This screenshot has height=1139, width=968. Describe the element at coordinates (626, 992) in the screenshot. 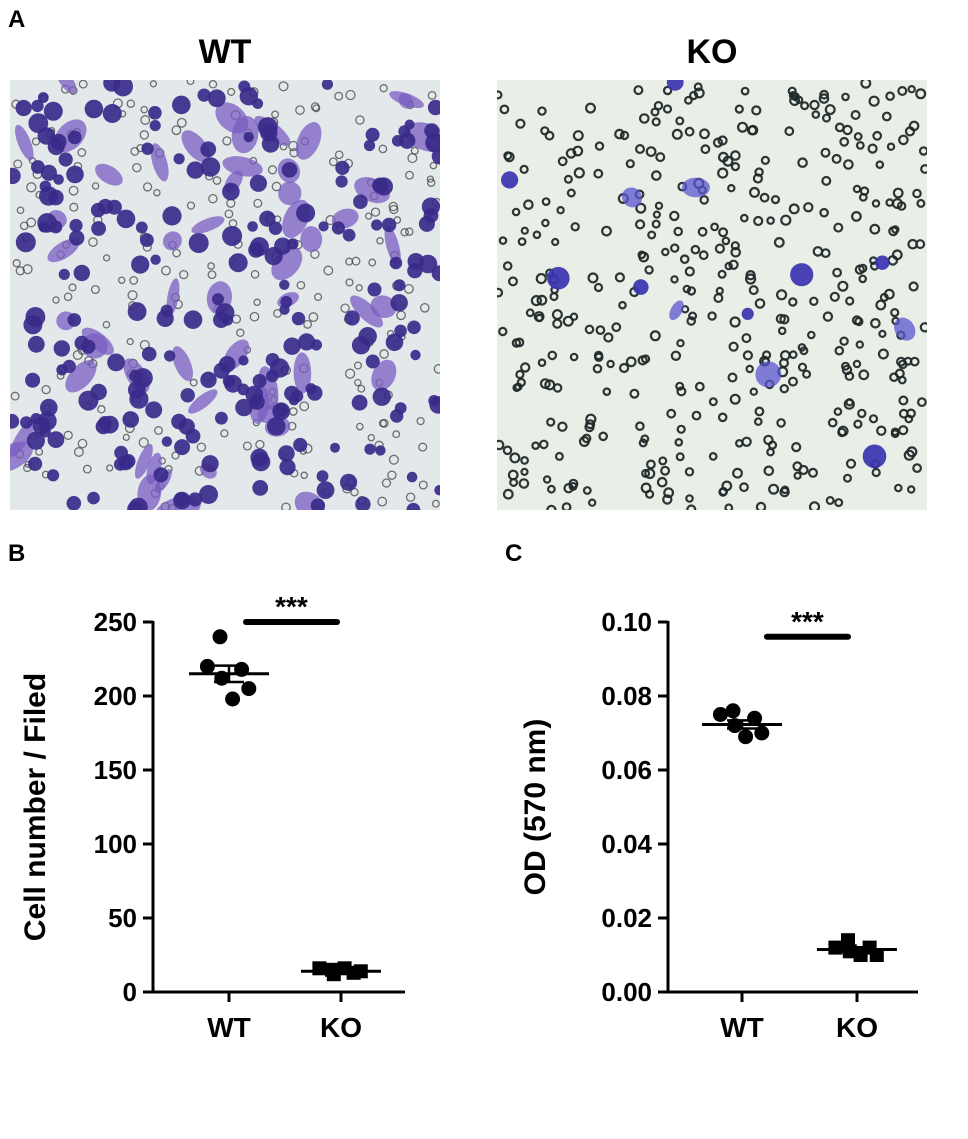

I see `y-tick-label: 0.00` at that location.